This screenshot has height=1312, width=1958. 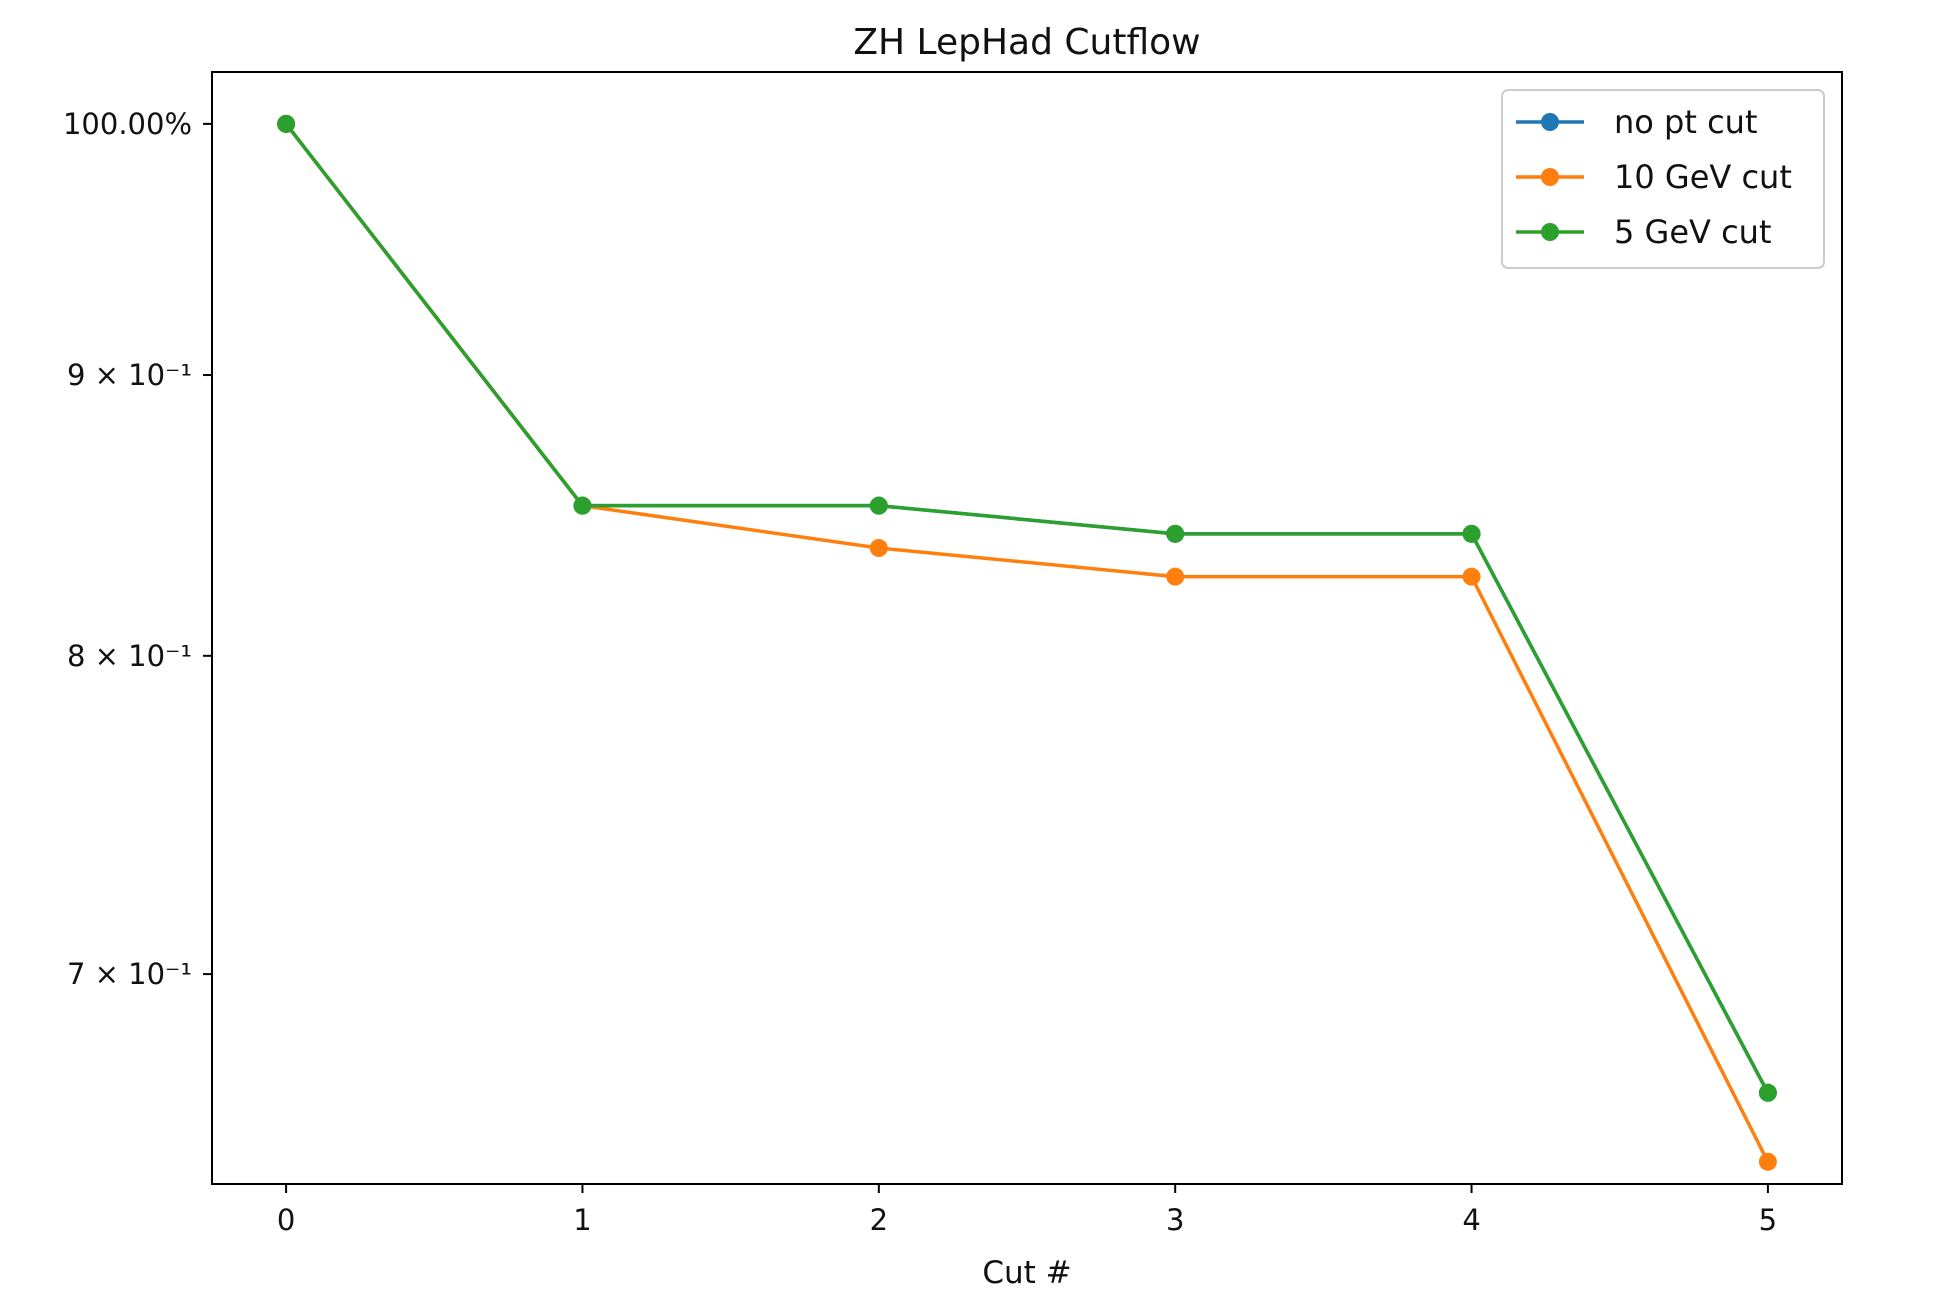 What do you see at coordinates (129, 375) in the screenshot?
I see `y-tick-label: 9 × 10⁻¹` at bounding box center [129, 375].